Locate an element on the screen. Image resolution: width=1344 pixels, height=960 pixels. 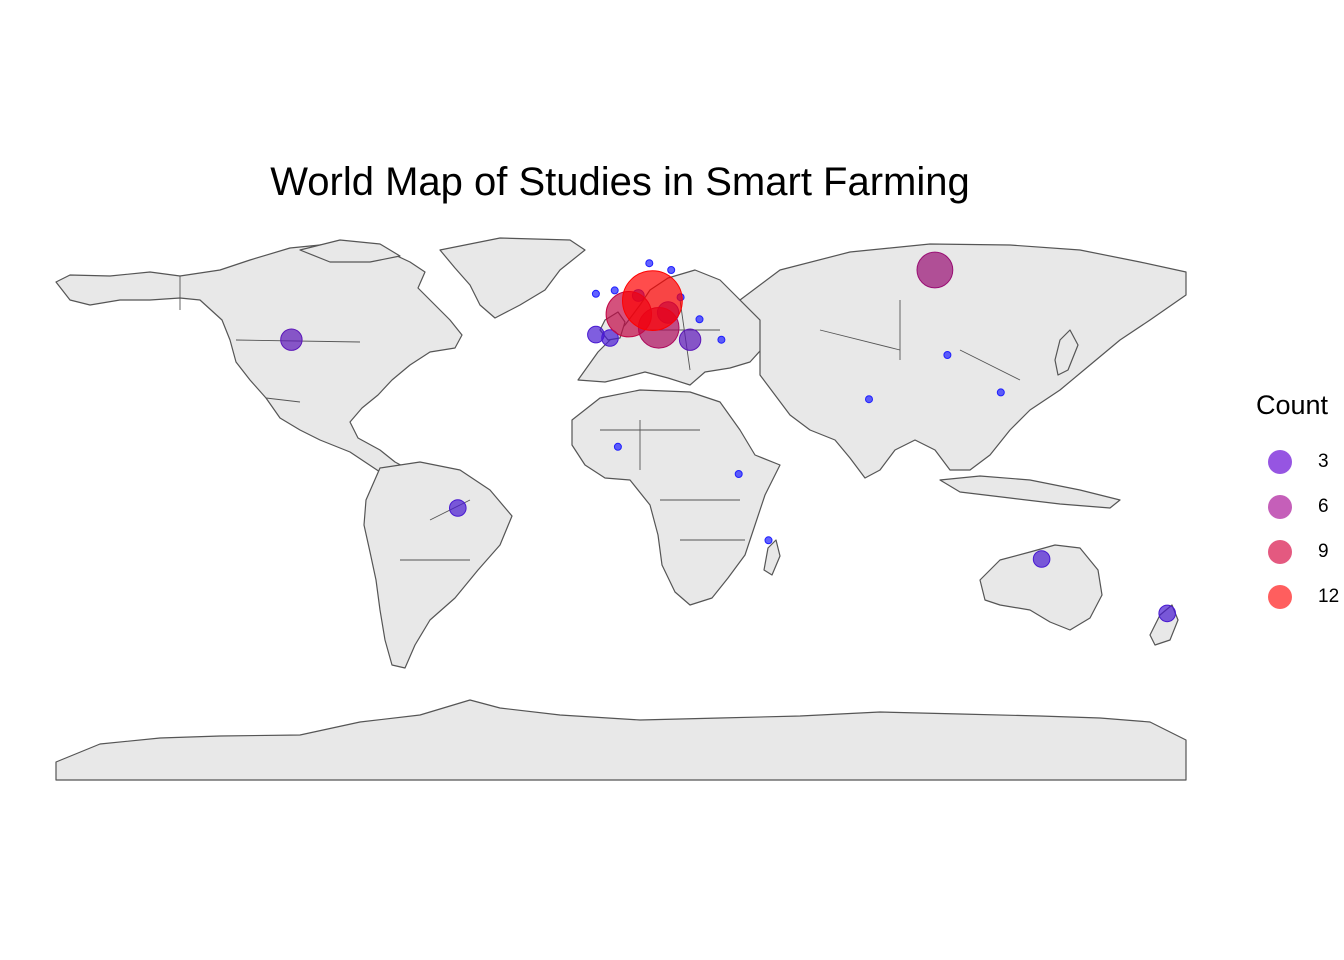
study-point-germany is located at coordinates (652, 301).